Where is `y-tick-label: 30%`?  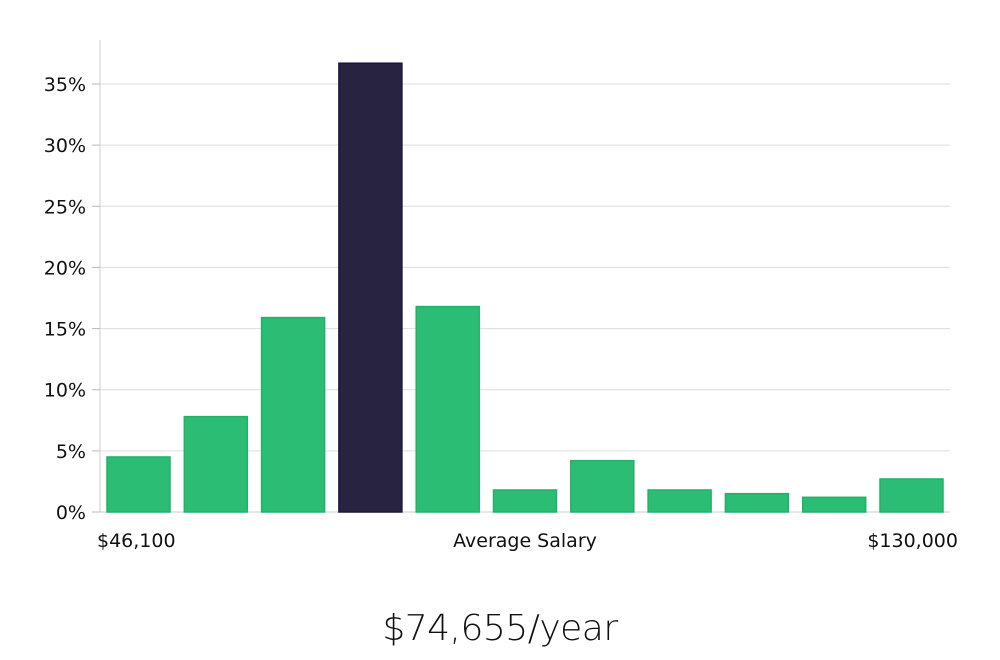 y-tick-label: 30% is located at coordinates (65, 146).